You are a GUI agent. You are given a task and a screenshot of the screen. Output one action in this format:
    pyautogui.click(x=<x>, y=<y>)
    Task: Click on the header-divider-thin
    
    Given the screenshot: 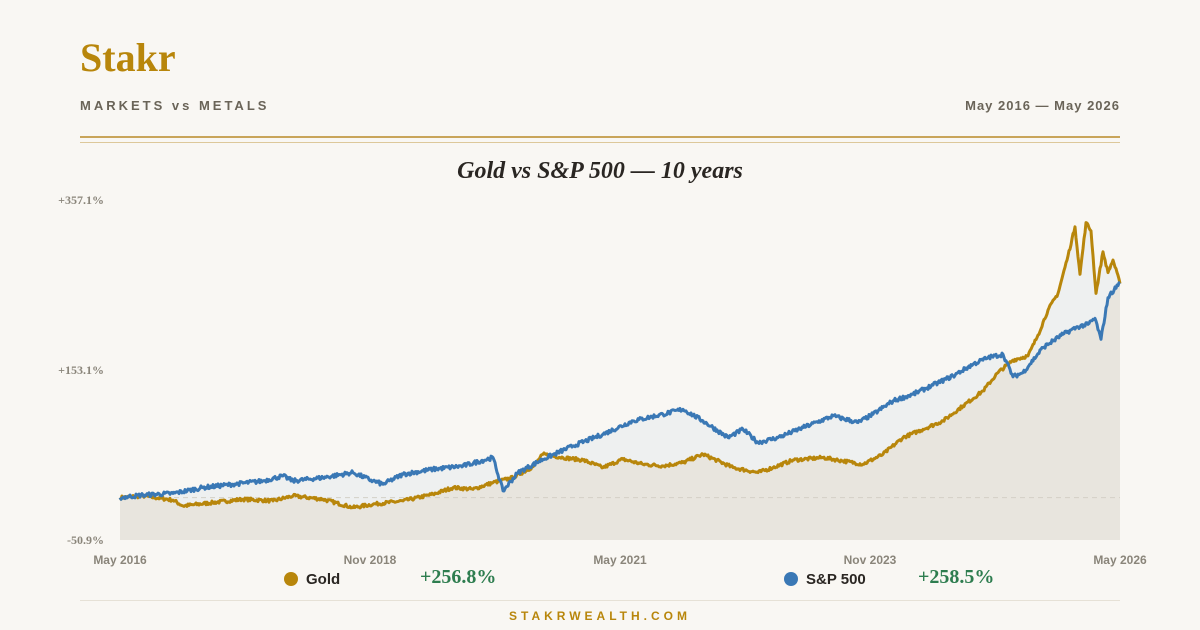 What is the action you would take?
    pyautogui.click(x=600, y=142)
    